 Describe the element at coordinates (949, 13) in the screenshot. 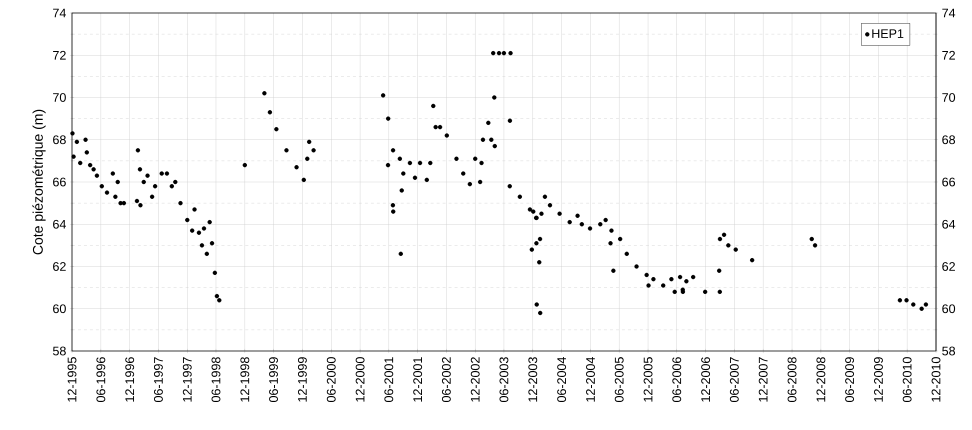

I see `y2-tick-label: 74` at that location.